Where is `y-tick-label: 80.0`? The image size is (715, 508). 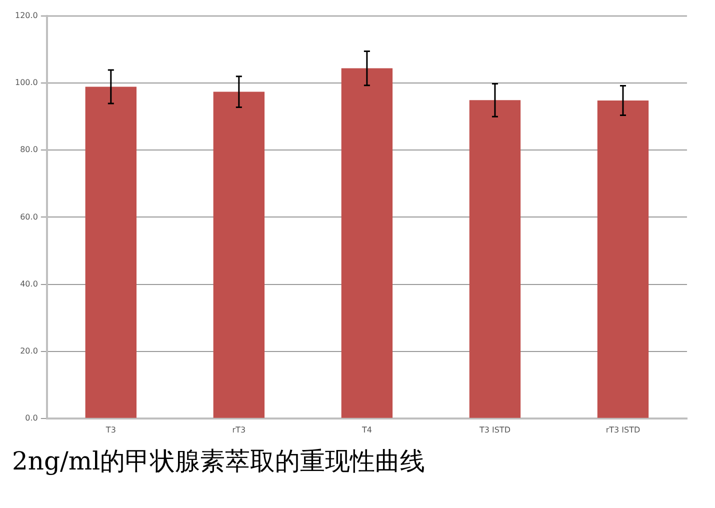 y-tick-label: 80.0 is located at coordinates (29, 149).